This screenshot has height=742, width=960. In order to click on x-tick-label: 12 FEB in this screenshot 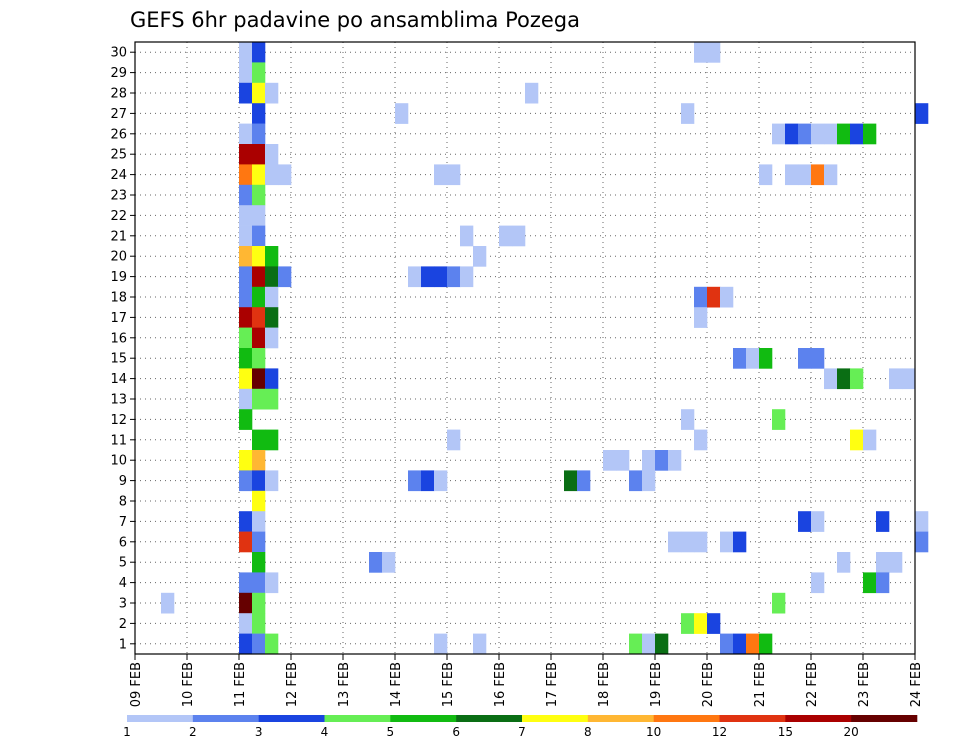, I will do `click(292, 684)`.